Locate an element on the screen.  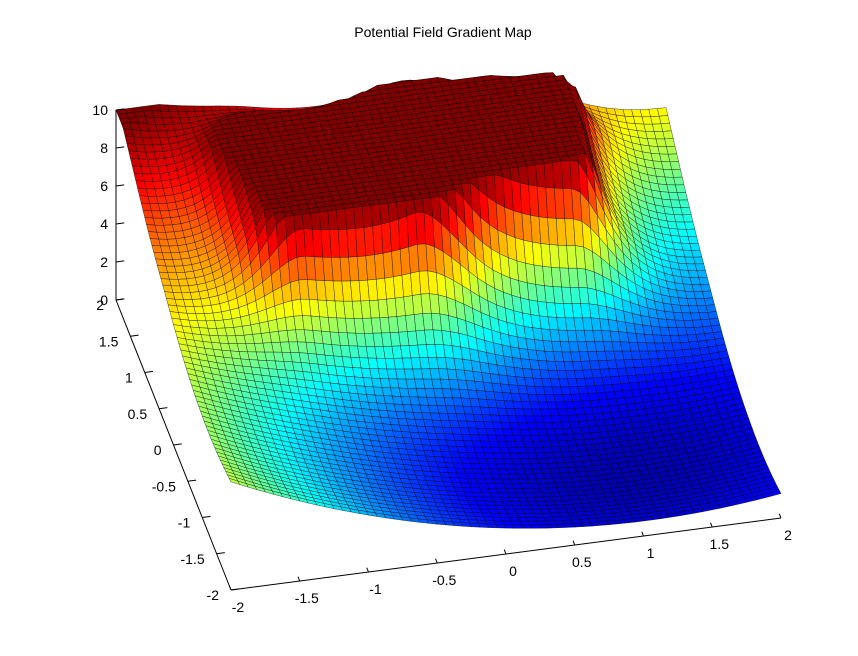
x-tick-label: 1 is located at coordinates (651, 553).